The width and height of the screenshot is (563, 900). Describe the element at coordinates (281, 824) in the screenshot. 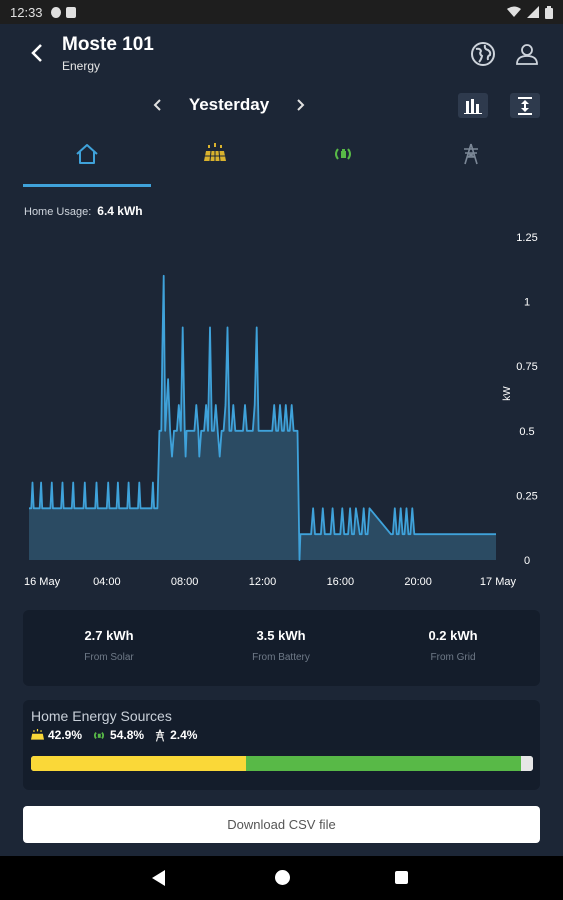

I see `download-csv-button: Download CSV file` at that location.